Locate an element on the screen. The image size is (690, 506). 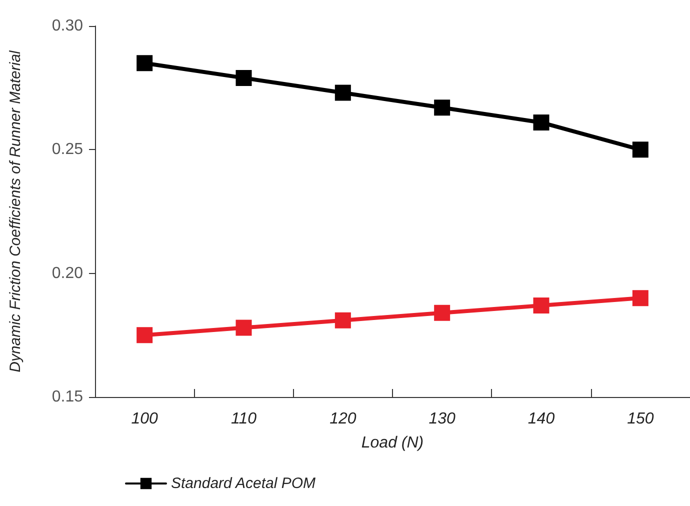
y-axis-title: Dynamic Friction Coefficients of Runner Material is located at coordinates (15, 211).